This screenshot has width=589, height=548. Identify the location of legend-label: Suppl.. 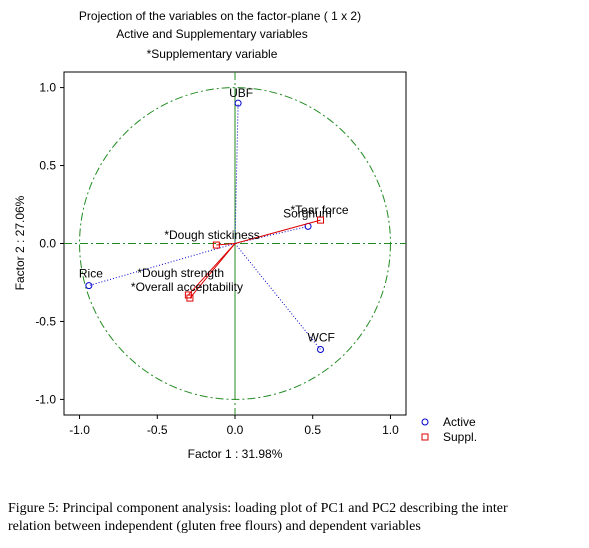
(460, 437).